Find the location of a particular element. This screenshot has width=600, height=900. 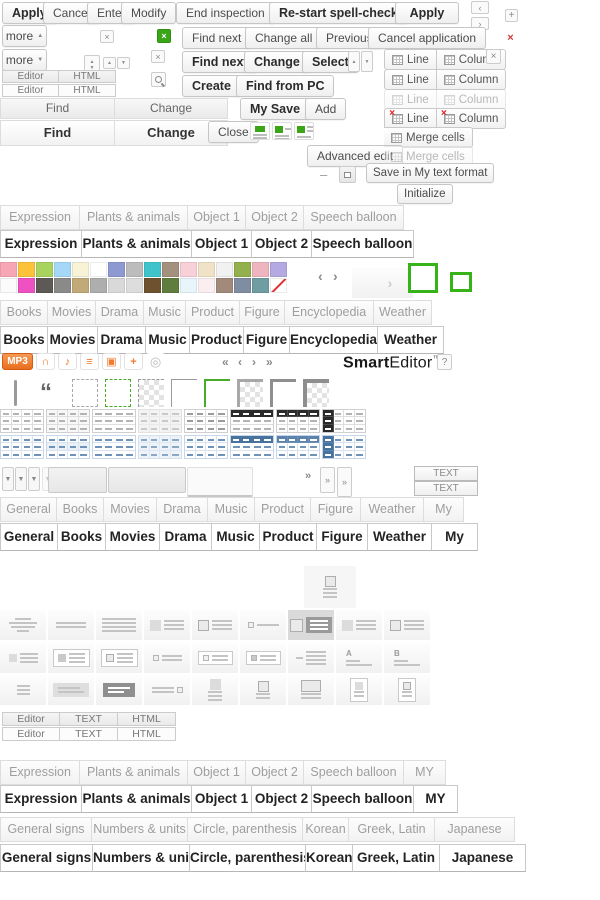

delete-column-button: Column is located at coordinates (471, 118).